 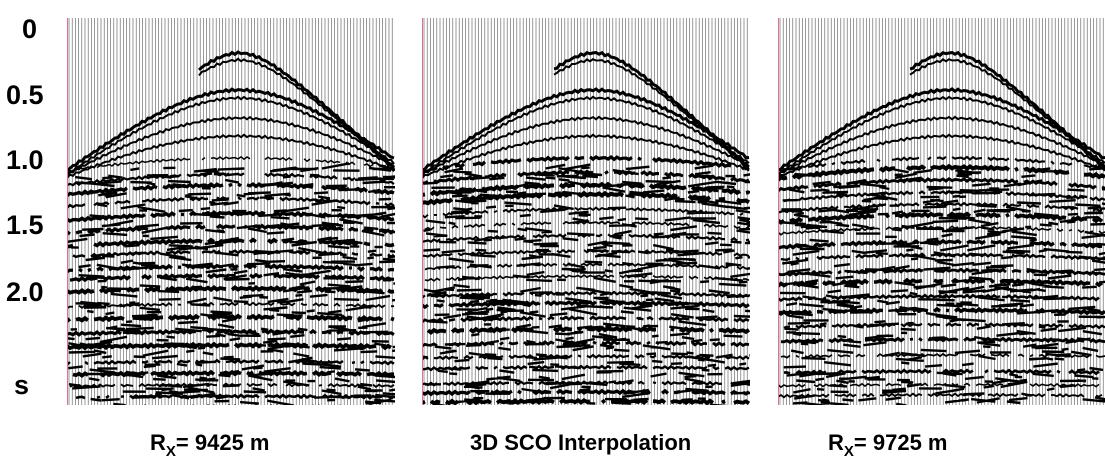 I want to click on panel-caption: RX= 9725 m, so click(x=887, y=445).